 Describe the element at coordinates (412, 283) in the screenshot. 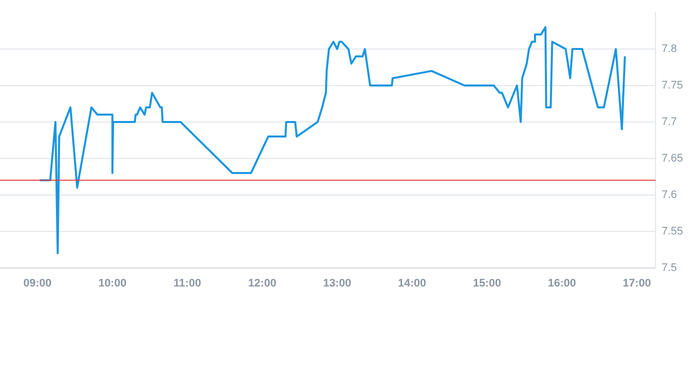

I see `x-tick-label: 14:00` at that location.